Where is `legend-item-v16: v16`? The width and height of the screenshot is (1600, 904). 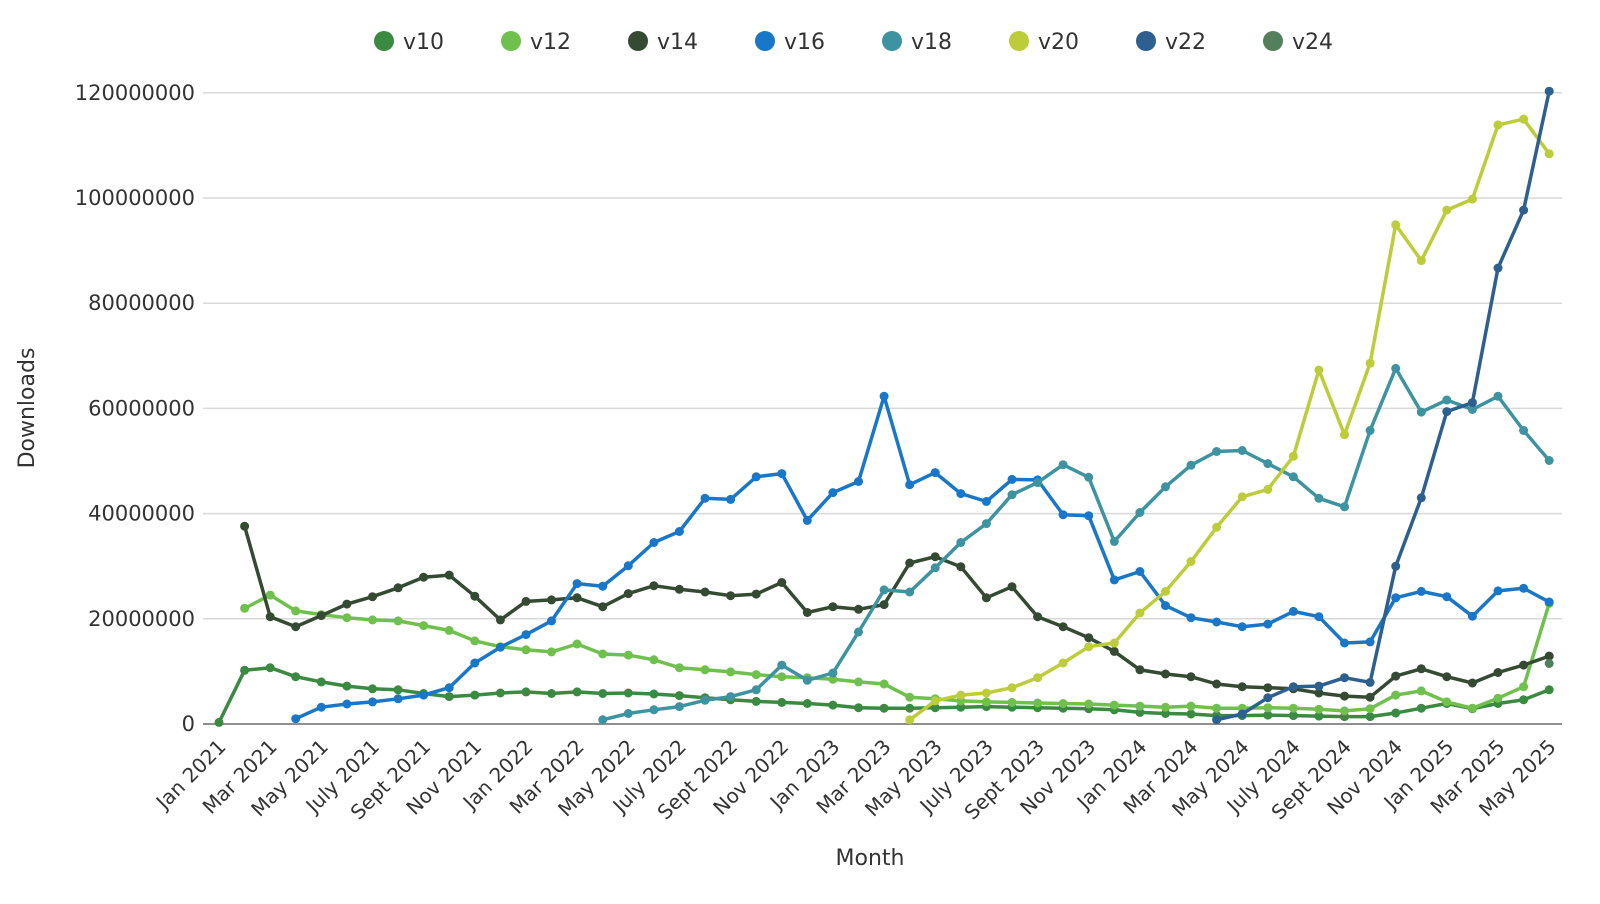
legend-item-v16: v16 is located at coordinates (790, 42).